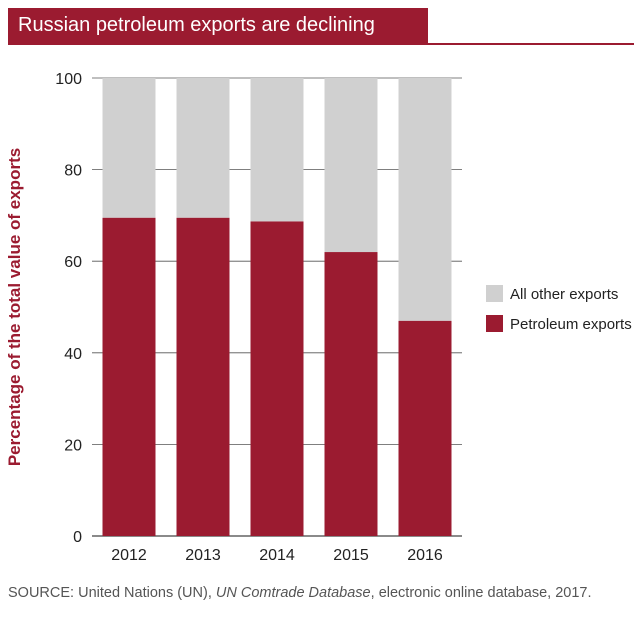  I want to click on x-tick-label: 2014, so click(277, 555).